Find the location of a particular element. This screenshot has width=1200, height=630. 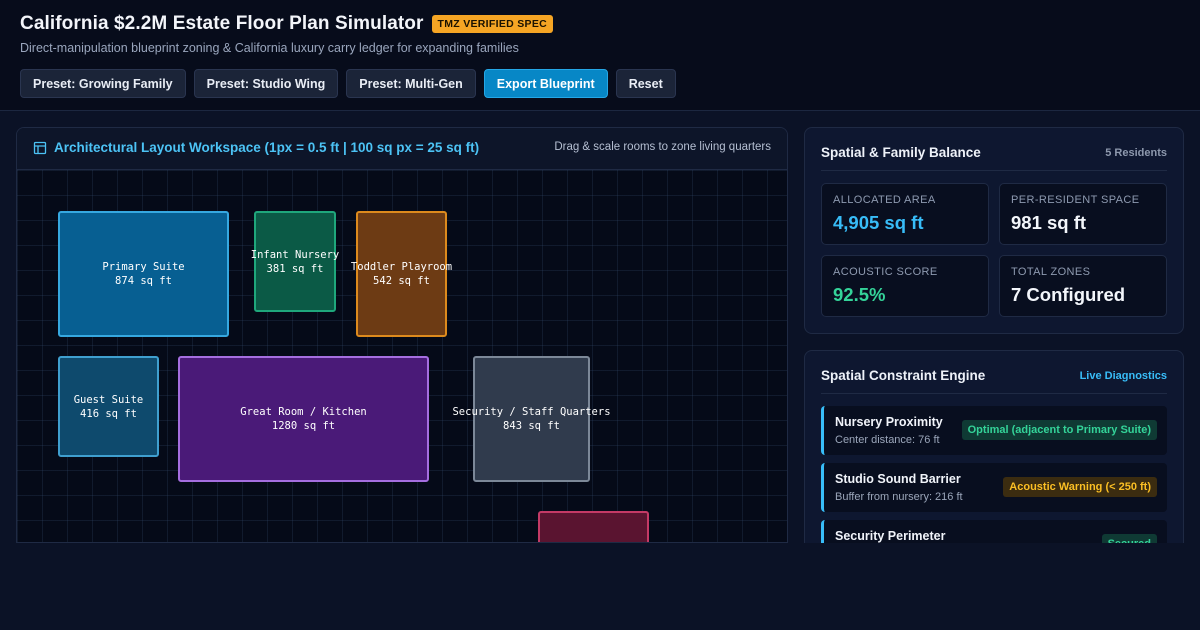

stat-label: TOTAL ZONES is located at coordinates (1051, 272).